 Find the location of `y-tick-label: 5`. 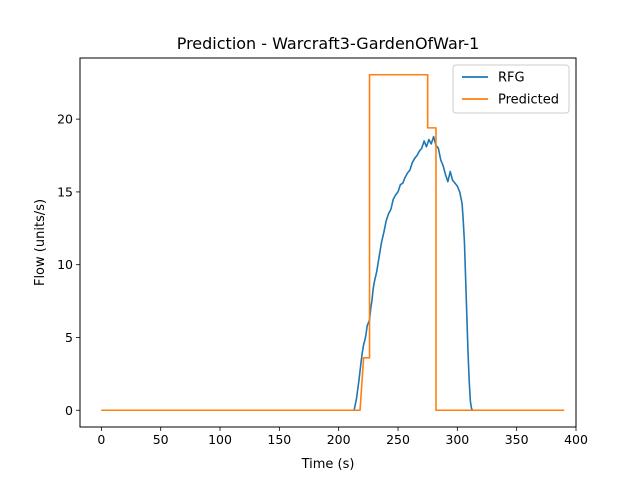

y-tick-label: 5 is located at coordinates (69, 337).